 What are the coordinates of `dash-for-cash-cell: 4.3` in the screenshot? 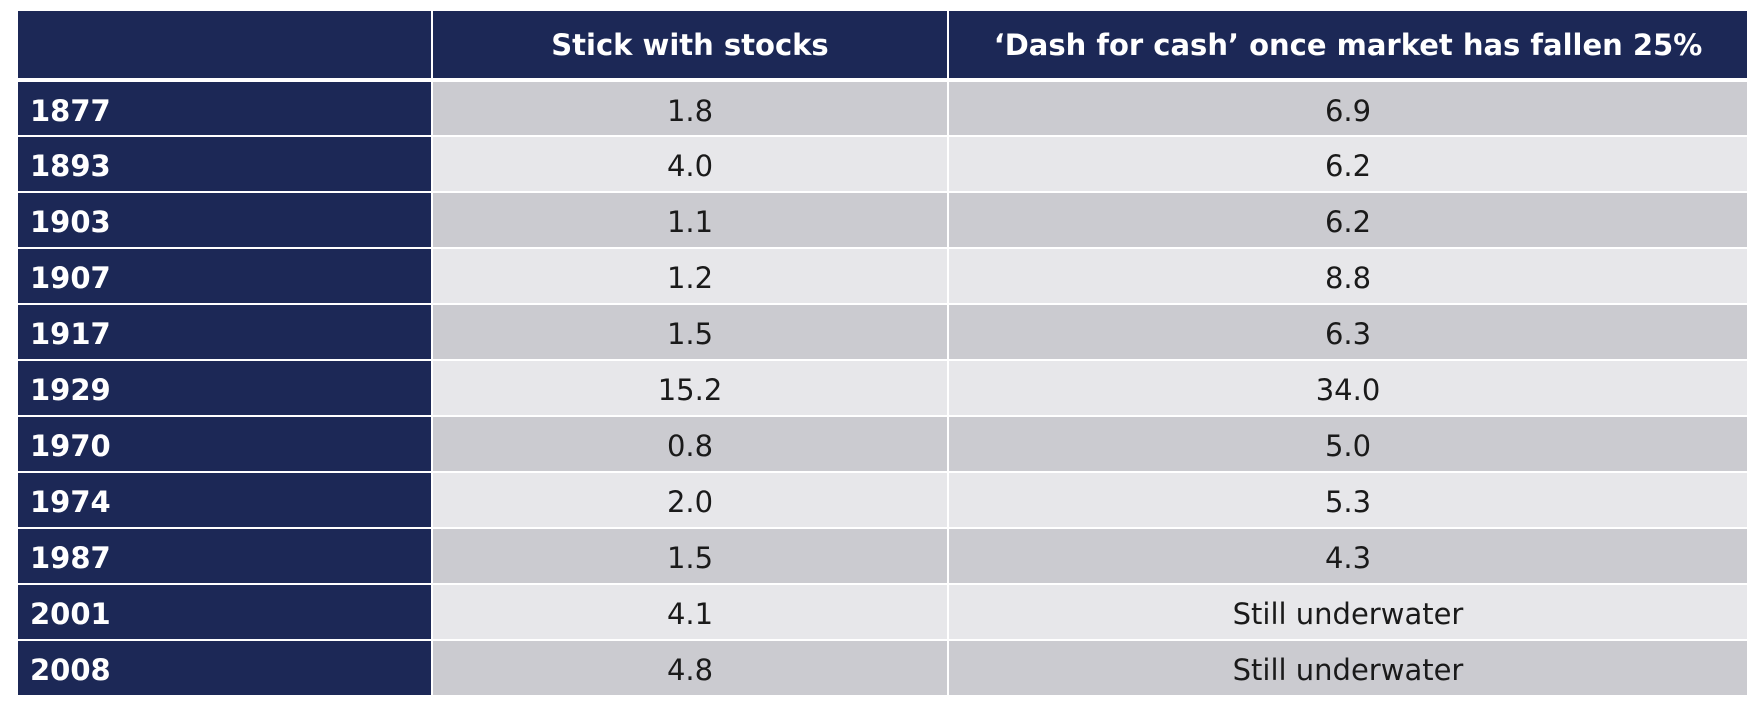 It's located at (1348, 556).